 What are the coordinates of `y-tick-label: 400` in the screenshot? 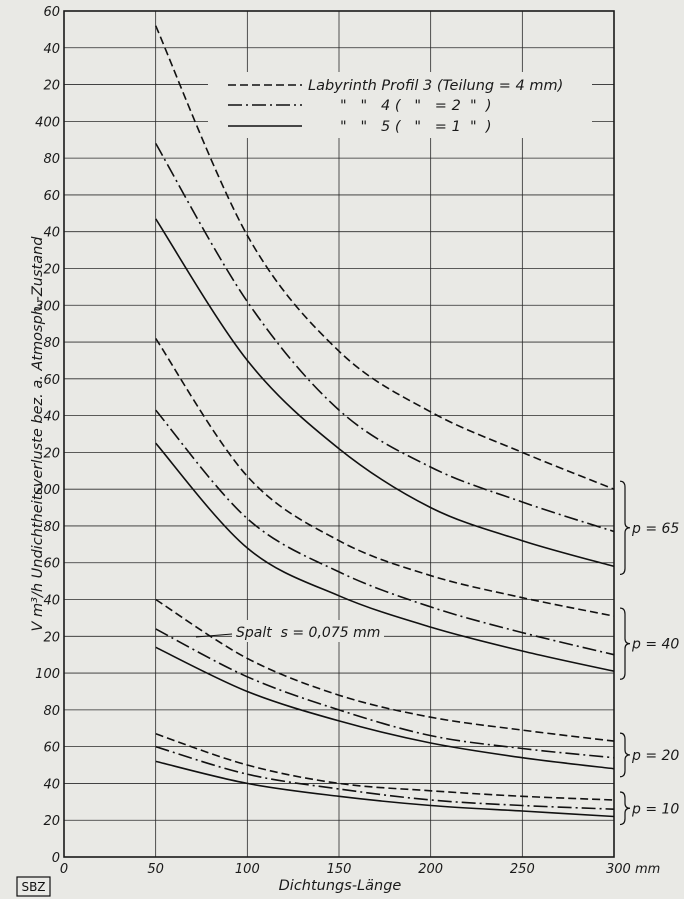 It's located at (47, 122).